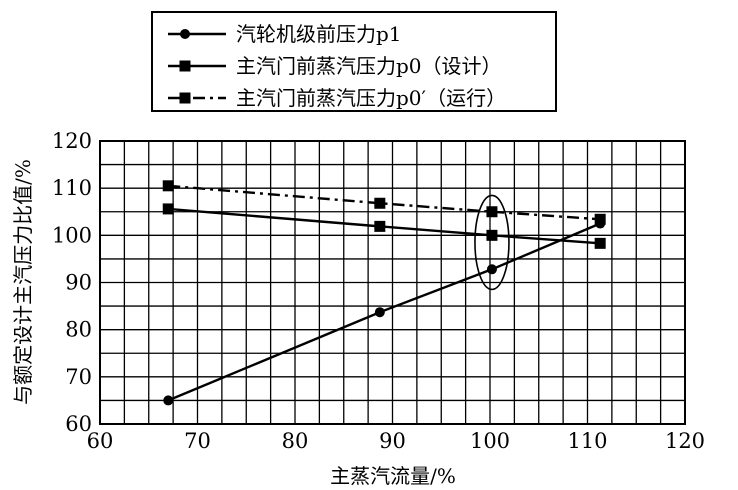  I want to click on legend: 汽轮机级前压力p1 主汽门前蒸汽压力p0（设计） 主汽门前蒸汽压力p0′（运行）, so click(354, 61).